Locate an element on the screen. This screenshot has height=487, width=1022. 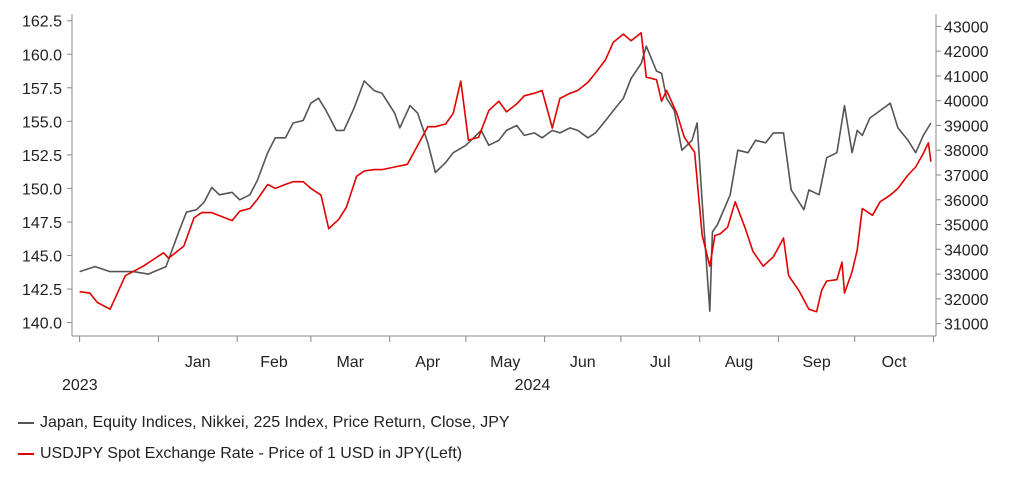
left-tick-label: 140.0 is located at coordinates (42, 324).